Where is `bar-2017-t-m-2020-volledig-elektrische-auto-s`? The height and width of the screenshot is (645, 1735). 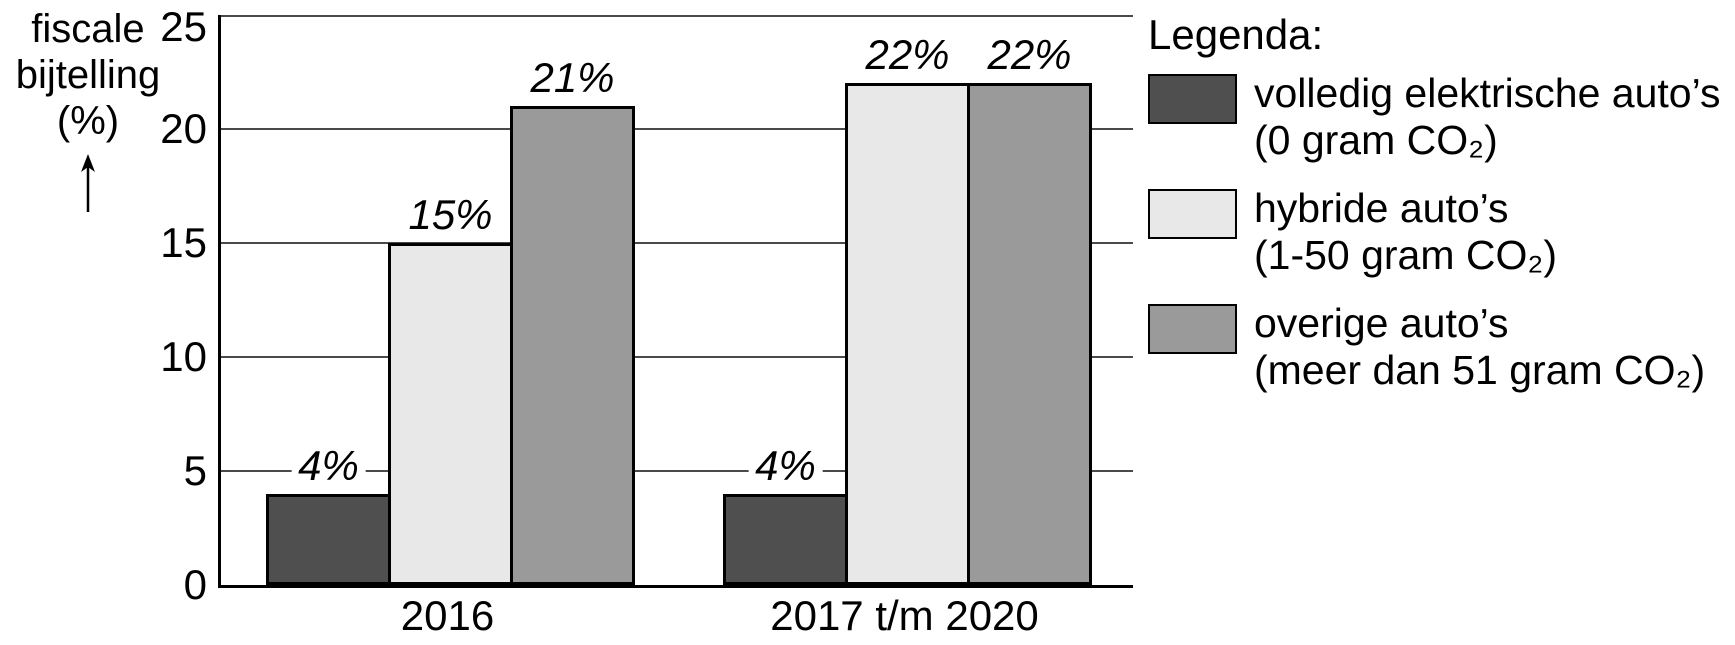
bar-2017-t-m-2020-volledig-elektrische-auto-s is located at coordinates (785, 539).